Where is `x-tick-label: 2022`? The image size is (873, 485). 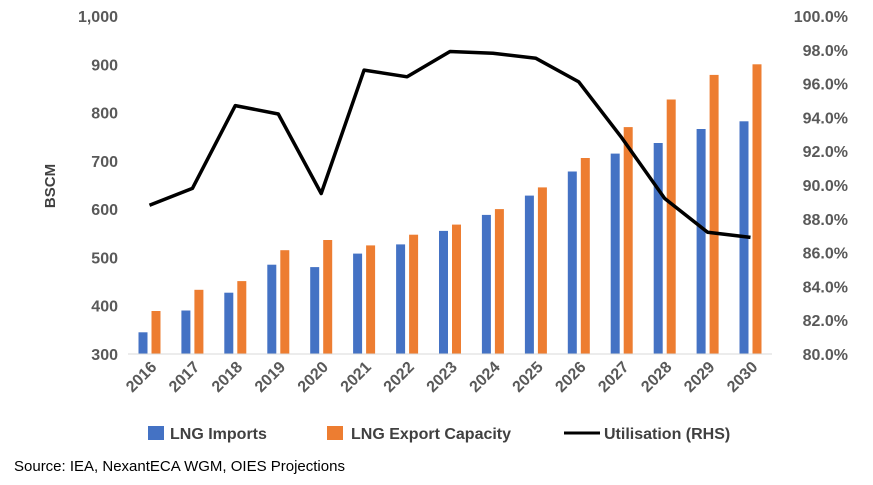 x-tick-label: 2022 is located at coordinates (399, 377).